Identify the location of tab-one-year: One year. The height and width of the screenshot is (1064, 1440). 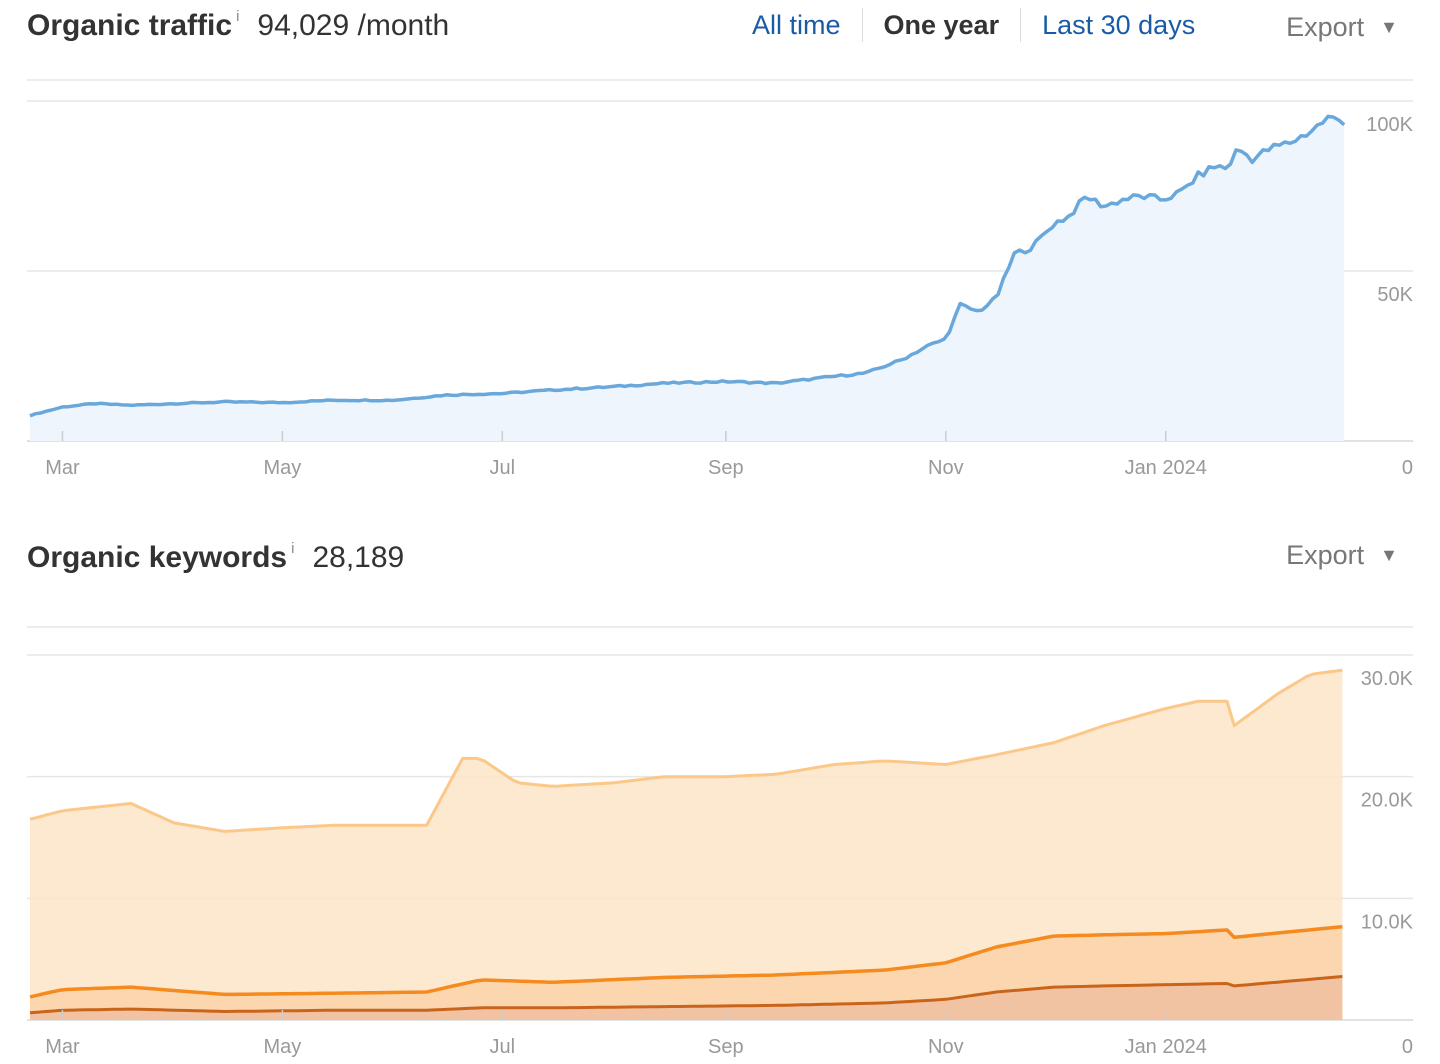
(941, 24).